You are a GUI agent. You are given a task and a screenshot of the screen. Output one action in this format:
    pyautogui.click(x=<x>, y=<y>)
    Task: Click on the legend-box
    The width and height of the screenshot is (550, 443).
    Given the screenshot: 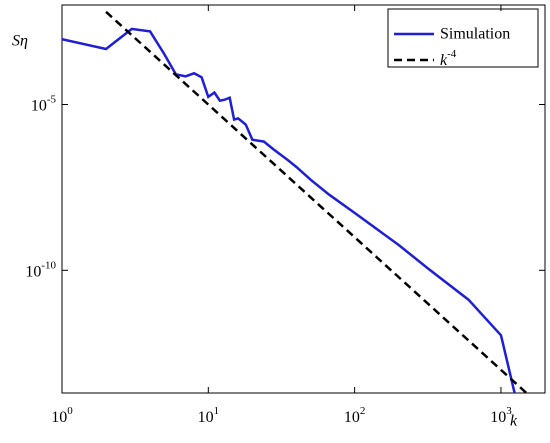 What is the action you would take?
    pyautogui.click(x=463, y=38)
    